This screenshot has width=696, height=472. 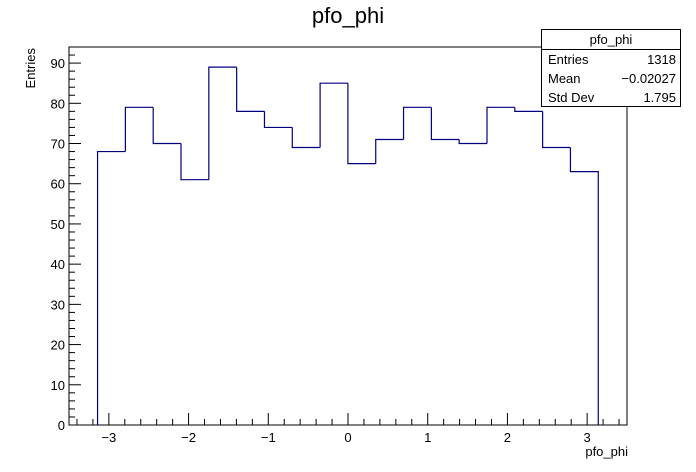 I want to click on x-tick-label: 3, so click(x=587, y=437).